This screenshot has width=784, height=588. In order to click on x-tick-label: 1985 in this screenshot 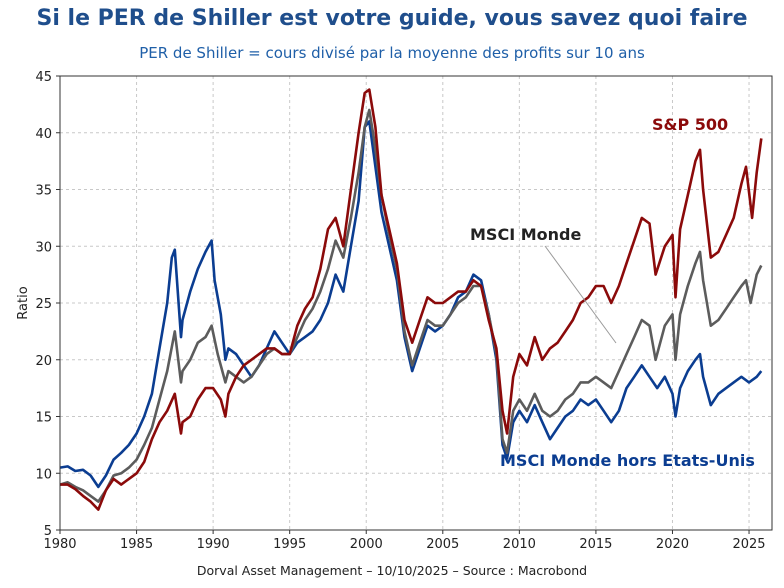, I will do `click(136, 544)`.